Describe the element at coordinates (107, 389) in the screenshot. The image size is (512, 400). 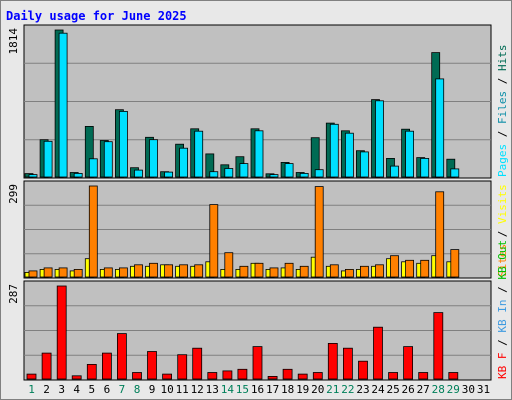
I see `x-tick-label: 6` at that location.